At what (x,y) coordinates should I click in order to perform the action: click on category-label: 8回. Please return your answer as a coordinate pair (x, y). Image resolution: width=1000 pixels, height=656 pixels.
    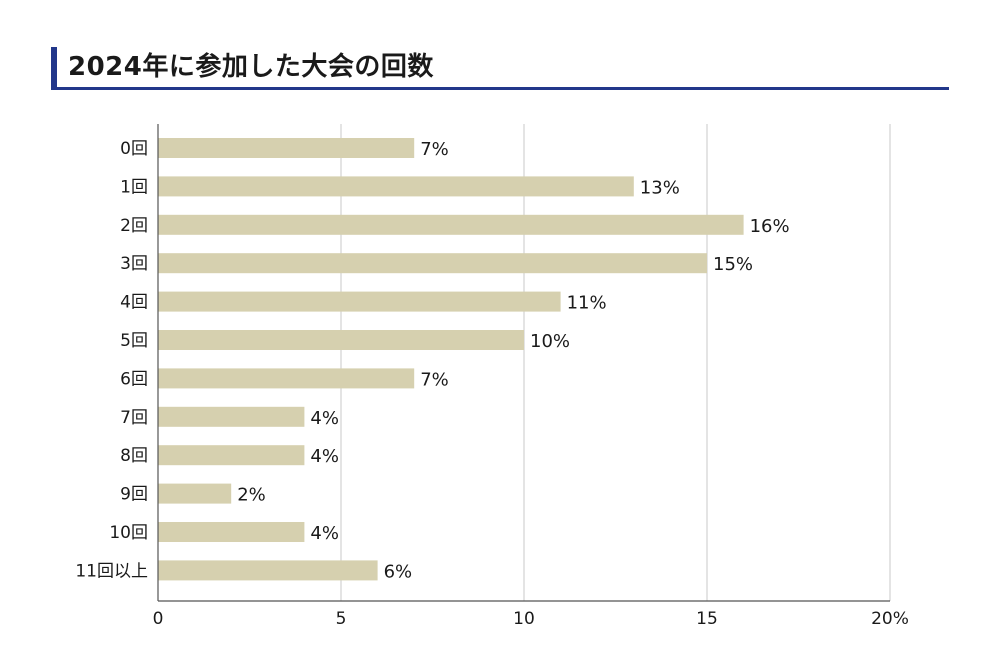
    Looking at the image, I should click on (134, 456).